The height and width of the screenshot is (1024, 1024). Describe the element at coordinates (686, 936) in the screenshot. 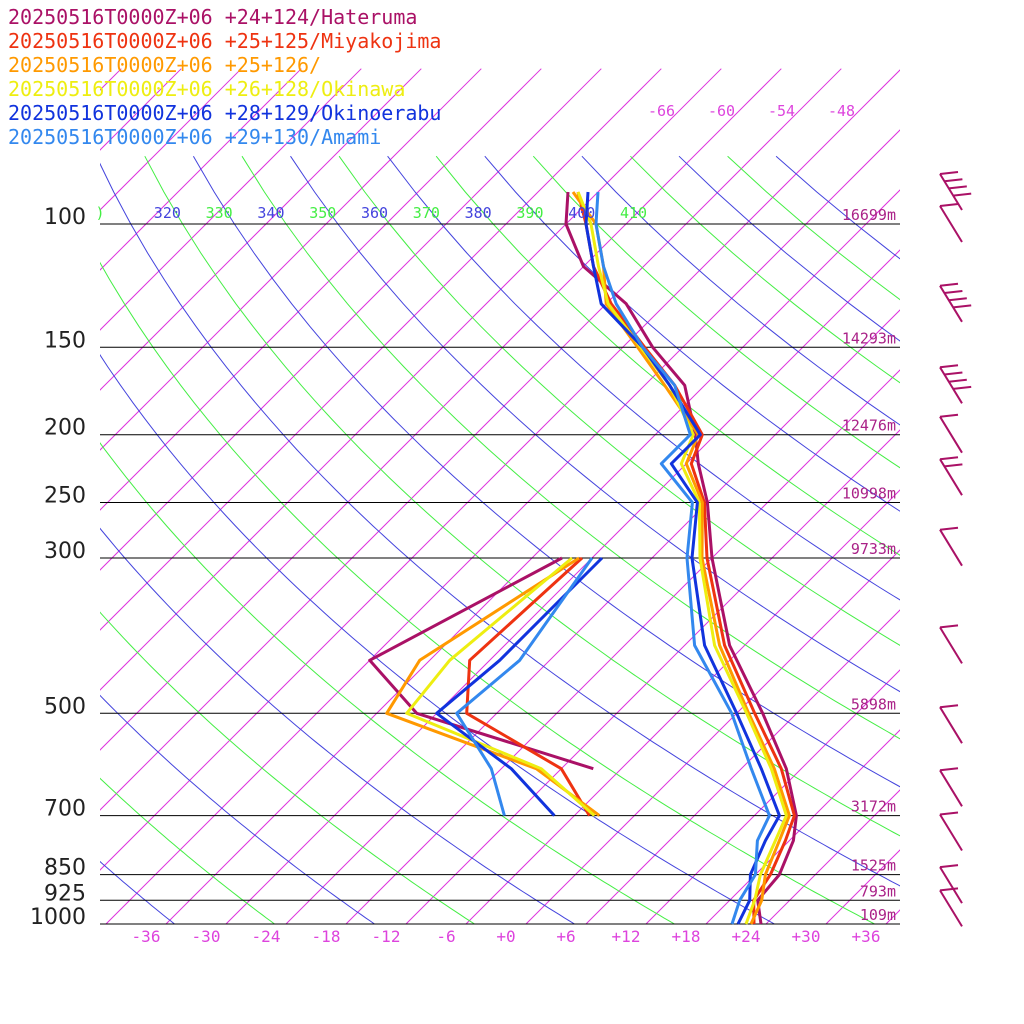

I see `temperature-tick-label: +18` at that location.